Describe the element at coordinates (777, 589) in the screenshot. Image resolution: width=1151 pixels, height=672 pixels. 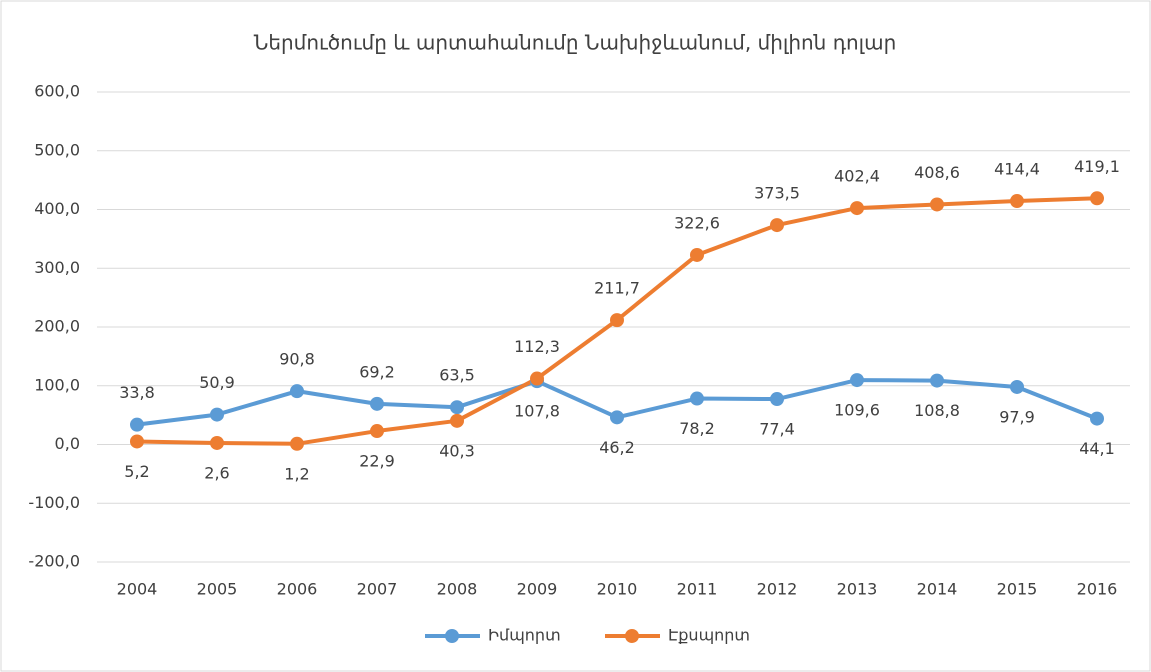
I see `x-tick-label: 2012` at that location.